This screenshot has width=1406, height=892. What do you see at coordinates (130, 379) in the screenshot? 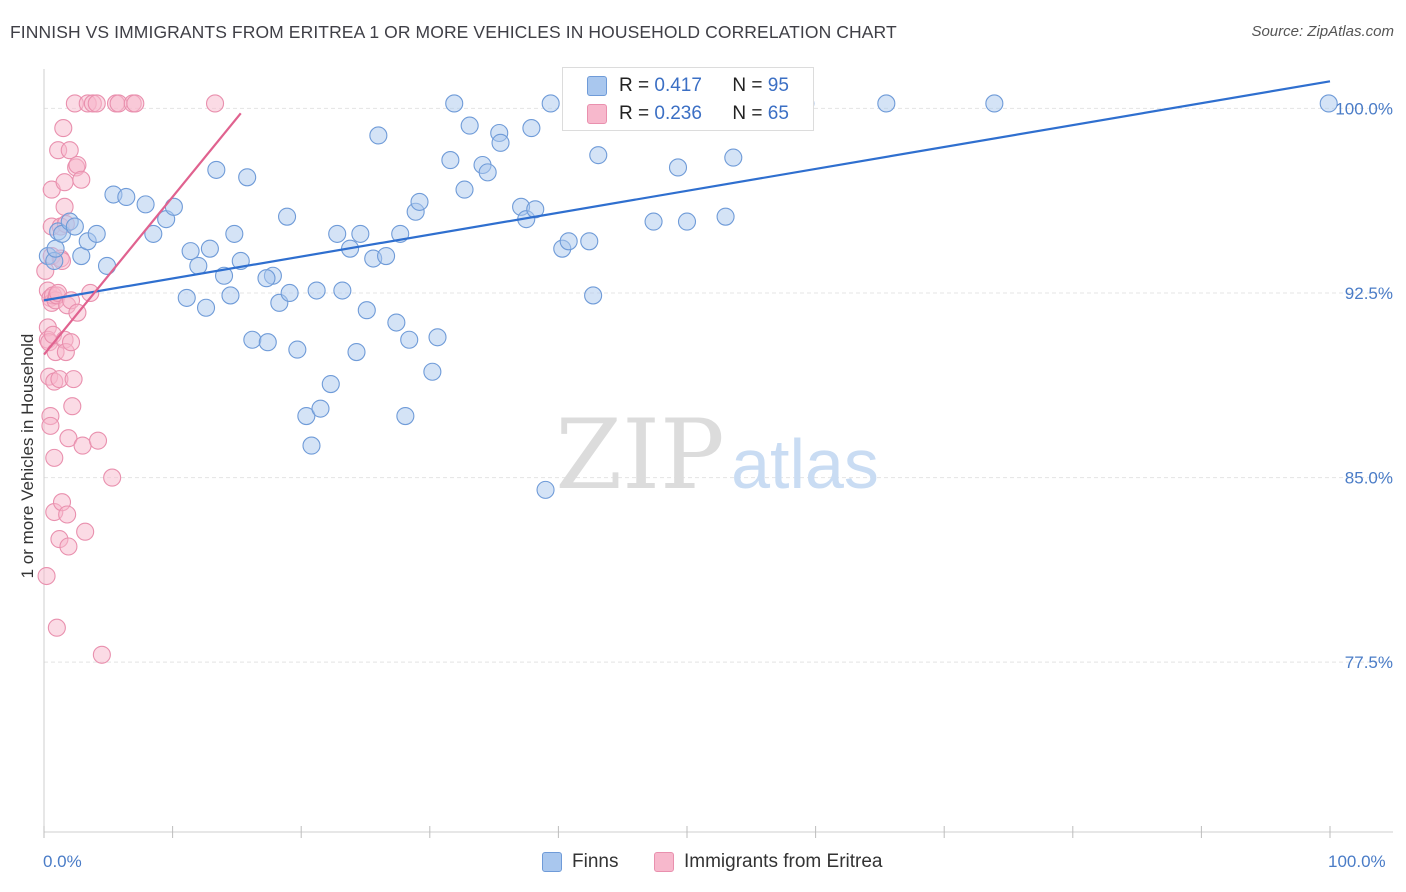
I see `series-eritrea-points` at bounding box center [130, 379].